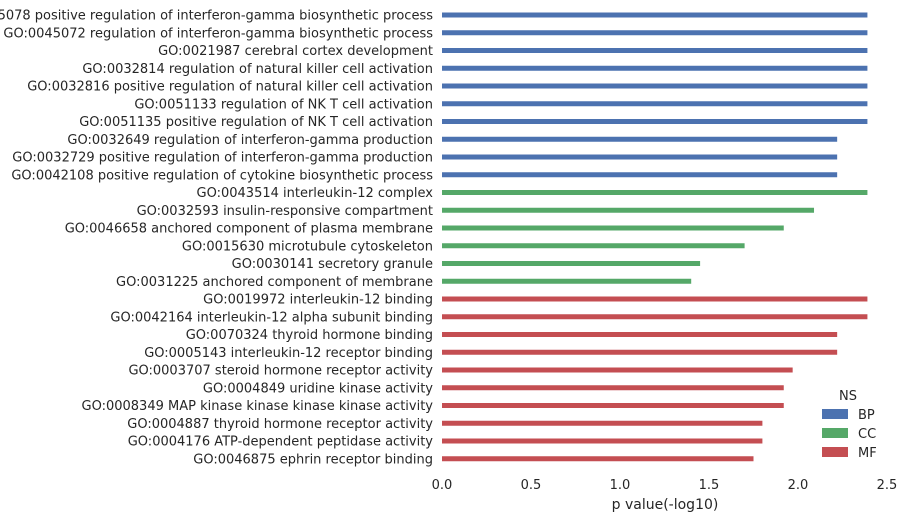 The width and height of the screenshot is (904, 518). Describe the element at coordinates (332, 264) in the screenshot. I see `category-label-14: GO:0030141 secretory granule` at that location.